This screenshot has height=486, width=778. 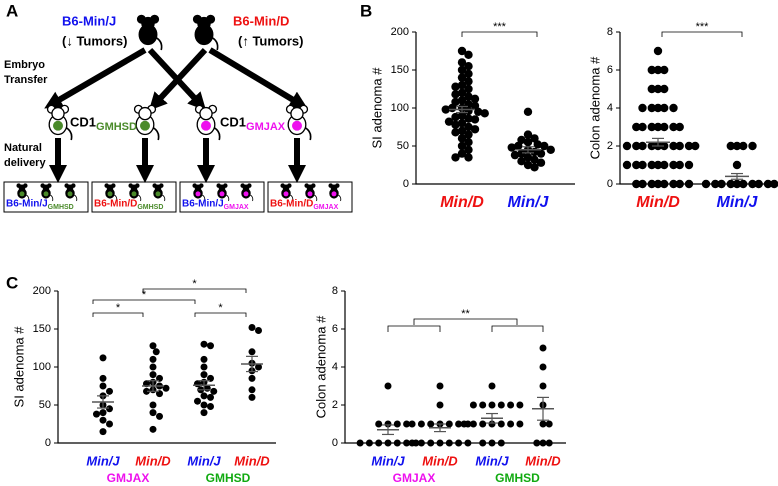 I want to click on panel-label: B, so click(x=366, y=10).